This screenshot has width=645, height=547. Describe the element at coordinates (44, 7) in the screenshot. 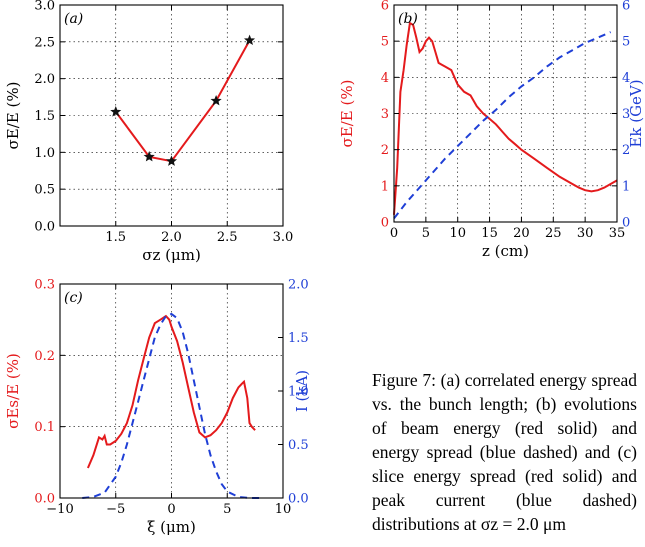

I see `y-tick-label-a-6: 3.0` at that location.